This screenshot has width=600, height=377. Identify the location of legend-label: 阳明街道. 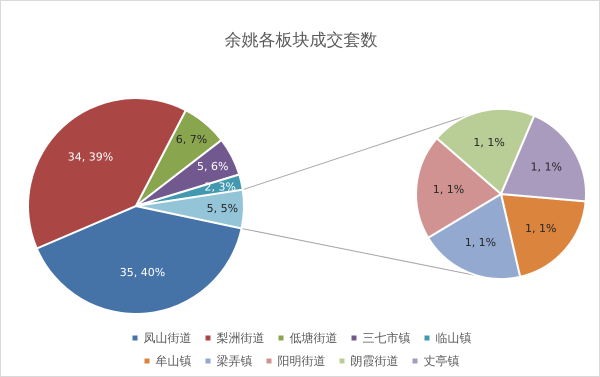
(302, 361).